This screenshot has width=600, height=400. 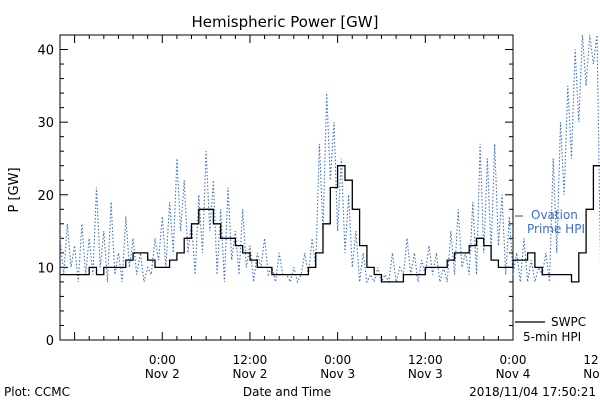 I want to click on x-axis-label: Date and Time, so click(x=287, y=392).